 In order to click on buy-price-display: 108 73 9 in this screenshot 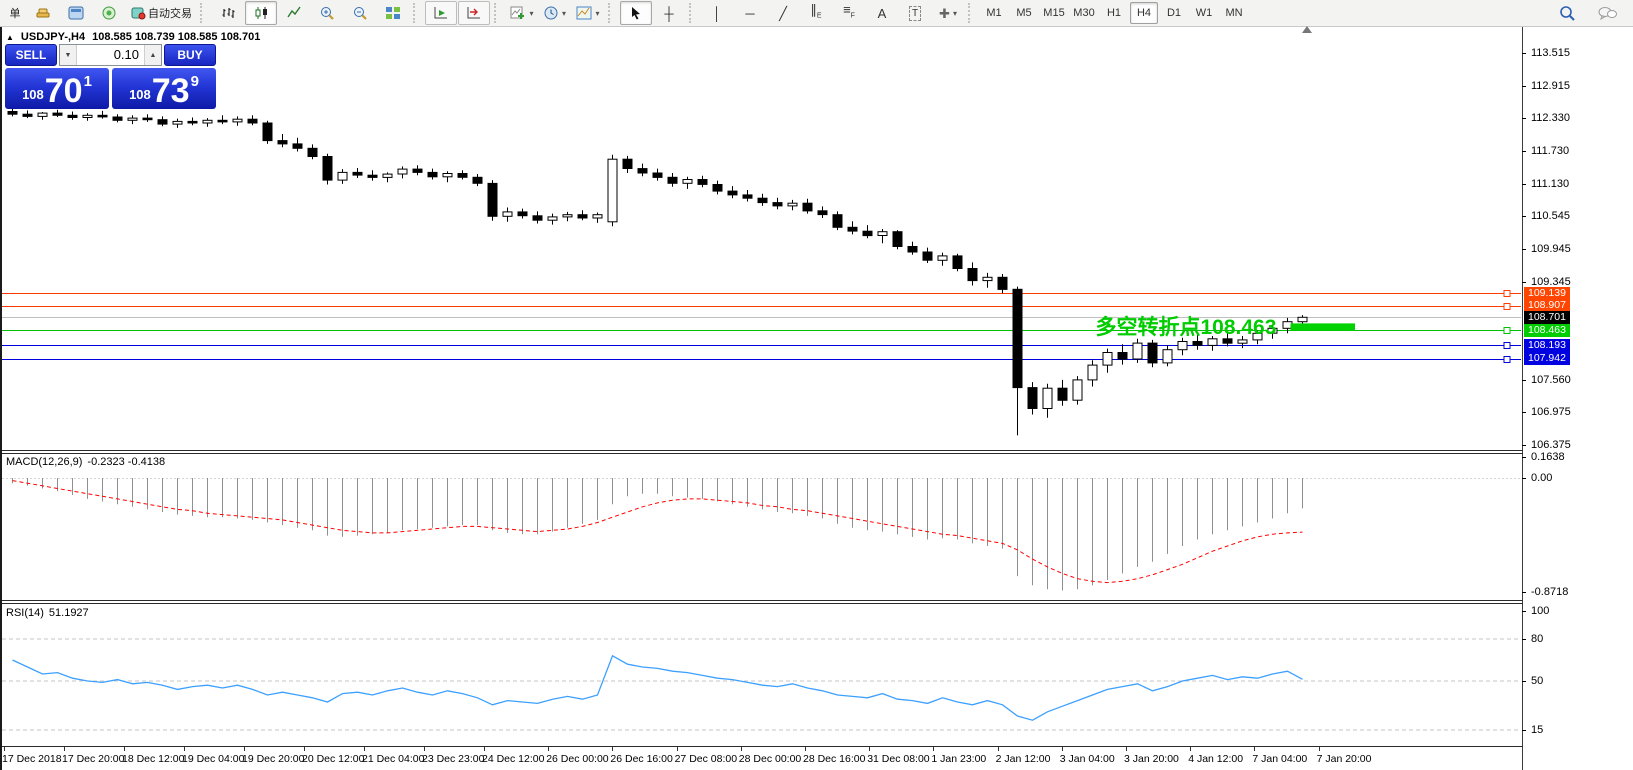, I will do `click(164, 88)`.